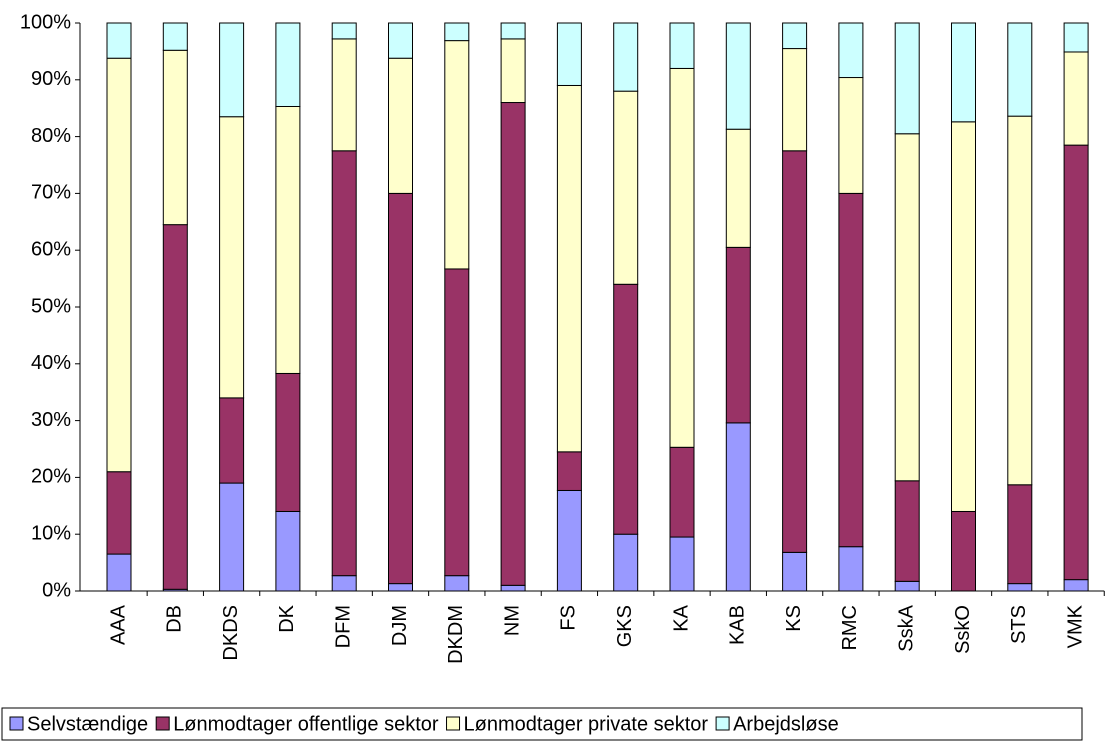  What do you see at coordinates (306, 724) in the screenshot?
I see `legend-label: Lønmodtager offentlige sektor` at bounding box center [306, 724].